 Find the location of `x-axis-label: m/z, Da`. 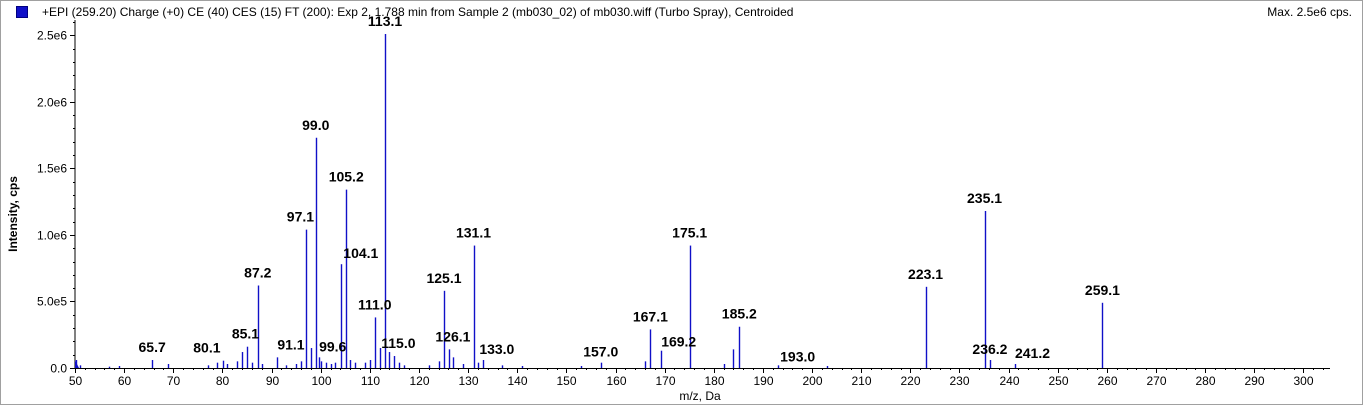

x-axis-label: m/z, Da is located at coordinates (700, 396).